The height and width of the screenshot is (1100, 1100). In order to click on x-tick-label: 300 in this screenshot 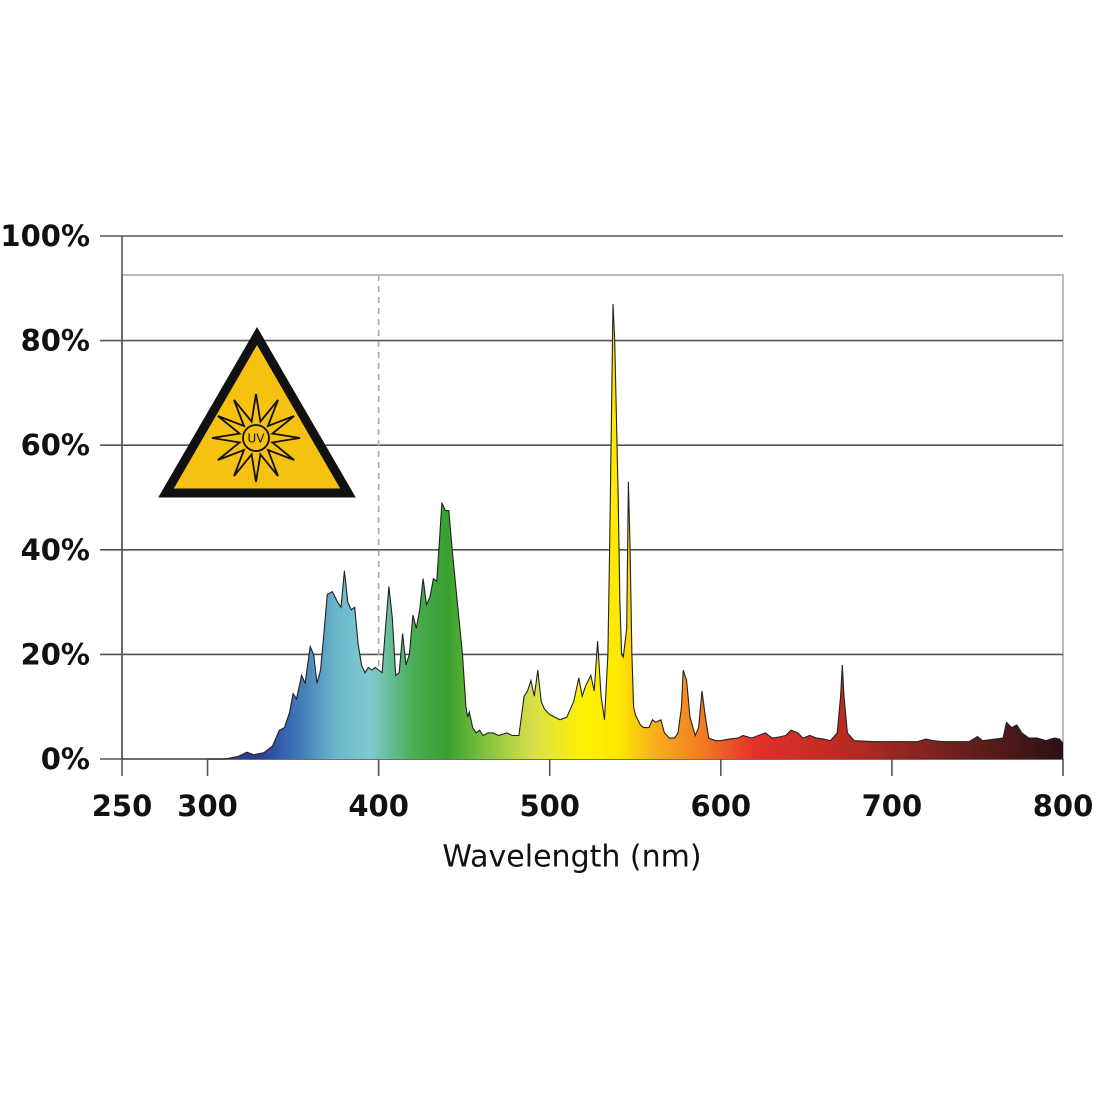, I will do `click(207, 806)`.